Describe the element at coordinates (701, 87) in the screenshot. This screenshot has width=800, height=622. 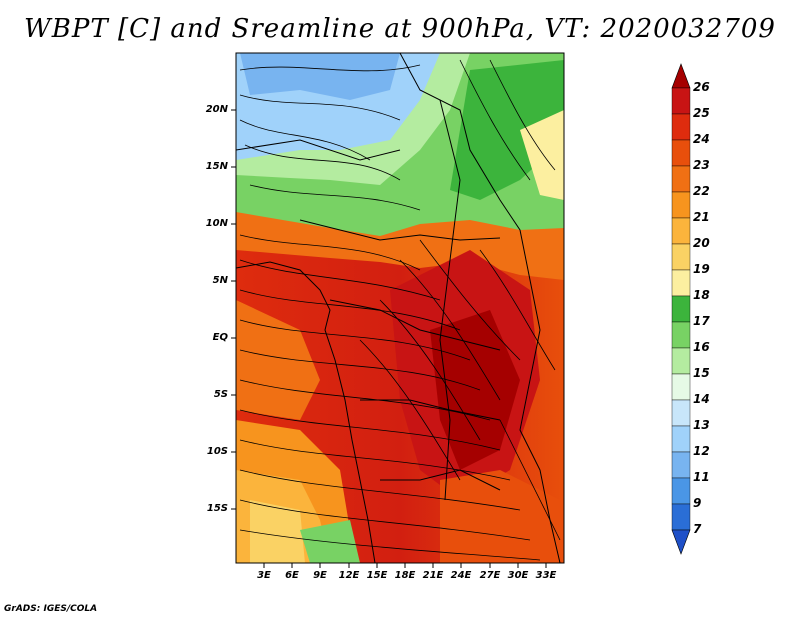
I see `colorbar-label: 26` at that location.